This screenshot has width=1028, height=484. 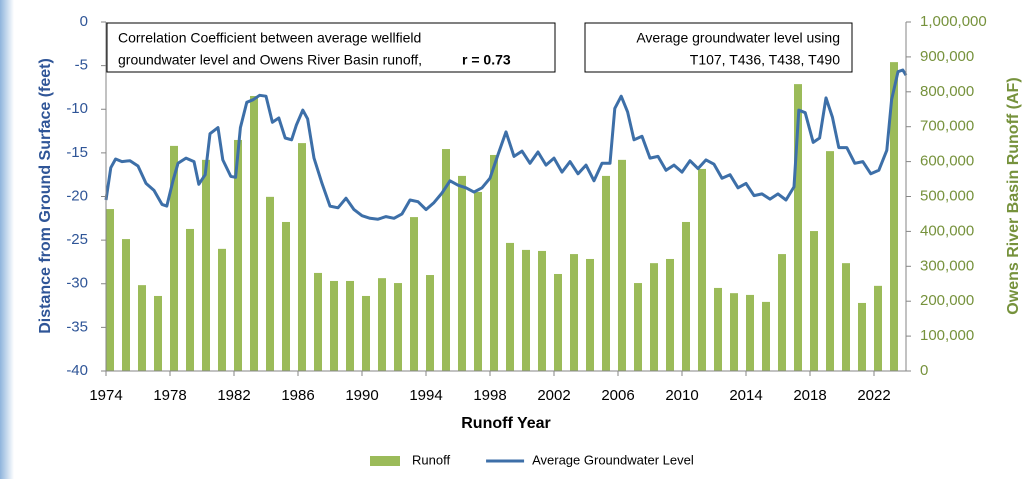 I want to click on y2-tick-label: 1,000,000, so click(x=953, y=21).